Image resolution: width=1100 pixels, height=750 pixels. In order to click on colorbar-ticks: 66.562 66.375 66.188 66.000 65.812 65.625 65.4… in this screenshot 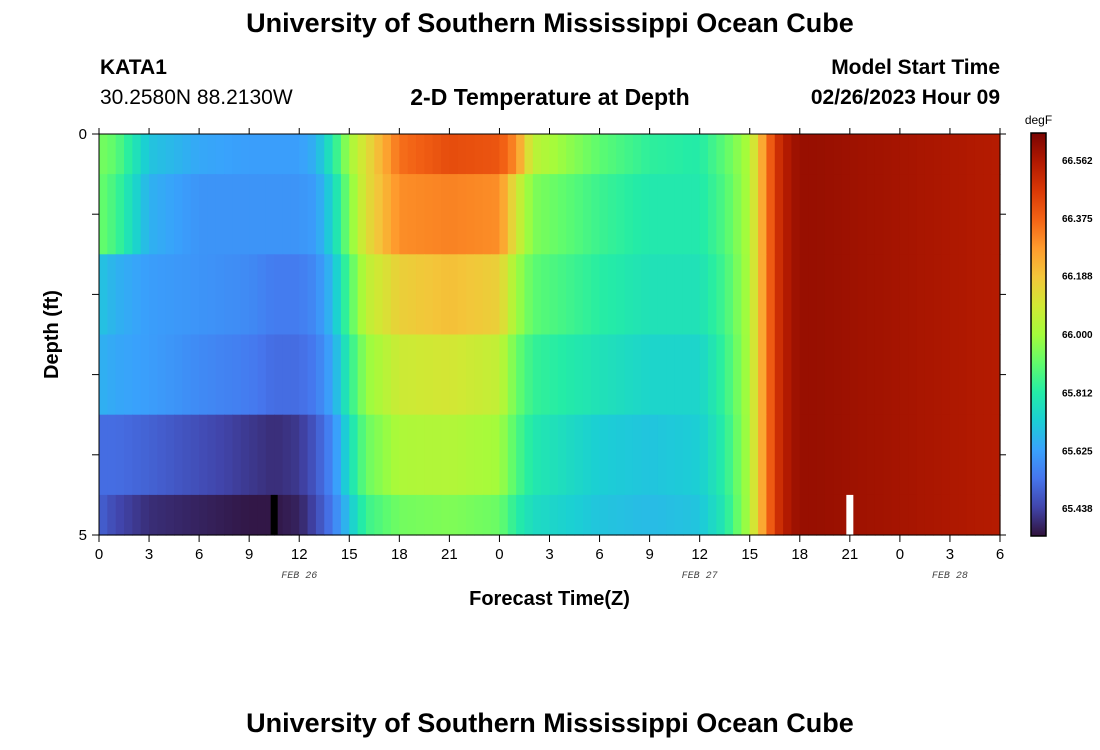, I will do `click(1077, 335)`.